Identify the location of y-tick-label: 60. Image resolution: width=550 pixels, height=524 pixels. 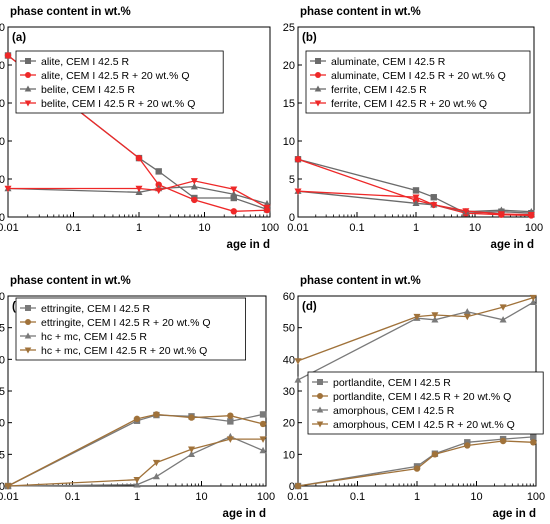
(289, 297).